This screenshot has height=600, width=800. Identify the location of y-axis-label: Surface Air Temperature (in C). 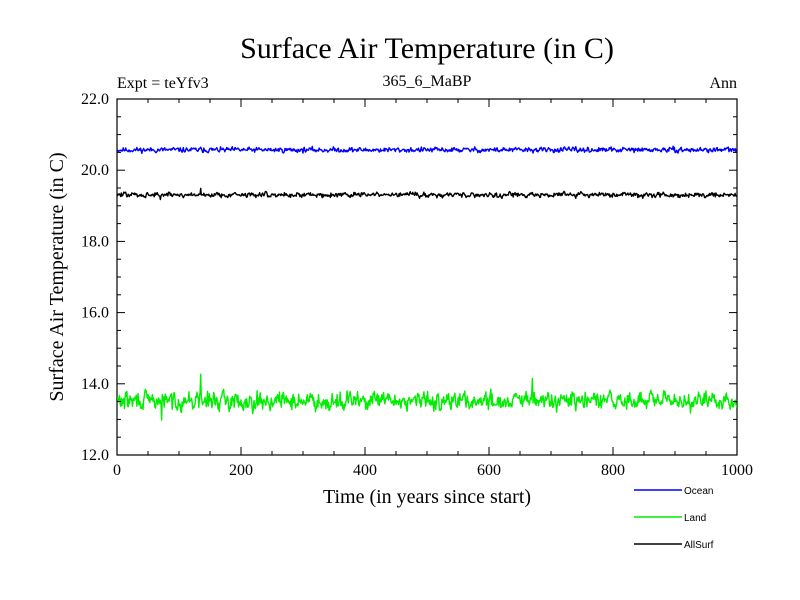
(57, 276).